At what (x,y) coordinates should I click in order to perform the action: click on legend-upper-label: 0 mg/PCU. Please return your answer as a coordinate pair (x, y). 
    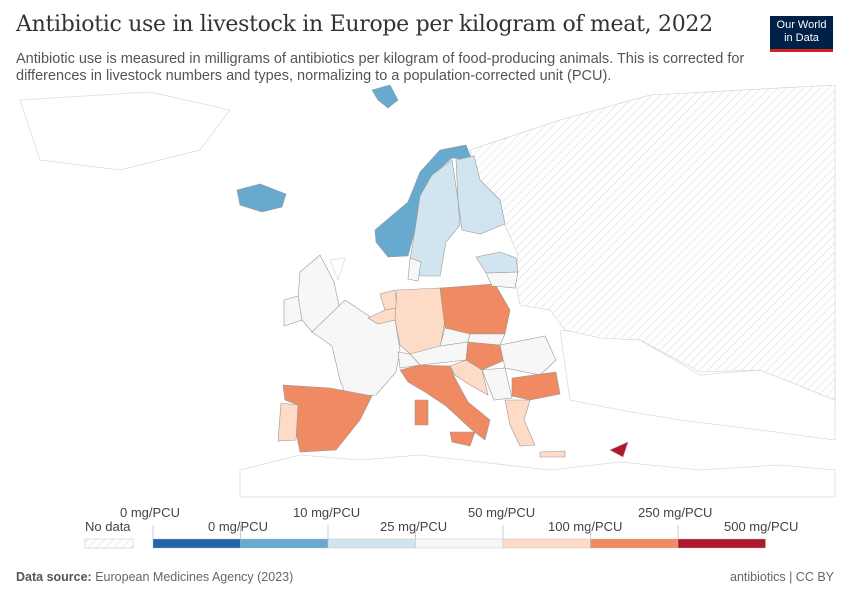
    Looking at the image, I should click on (150, 512).